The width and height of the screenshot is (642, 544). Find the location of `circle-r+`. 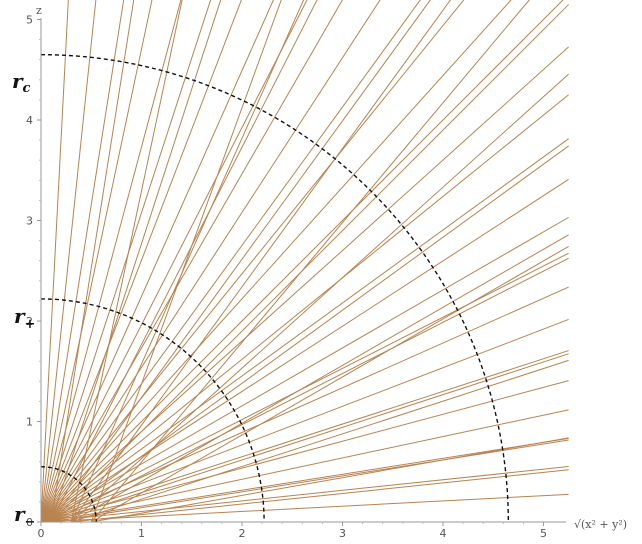

circle-r+ is located at coordinates (152, 410).